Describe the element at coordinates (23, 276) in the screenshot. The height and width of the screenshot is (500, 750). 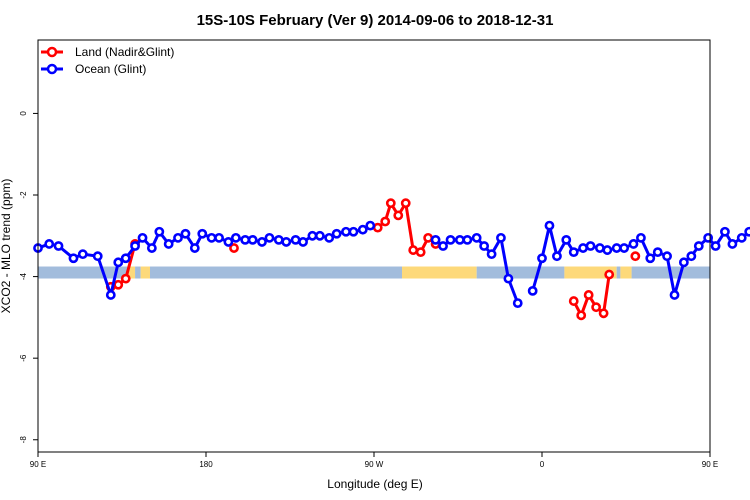
I see `y-tick-label: -4` at that location.